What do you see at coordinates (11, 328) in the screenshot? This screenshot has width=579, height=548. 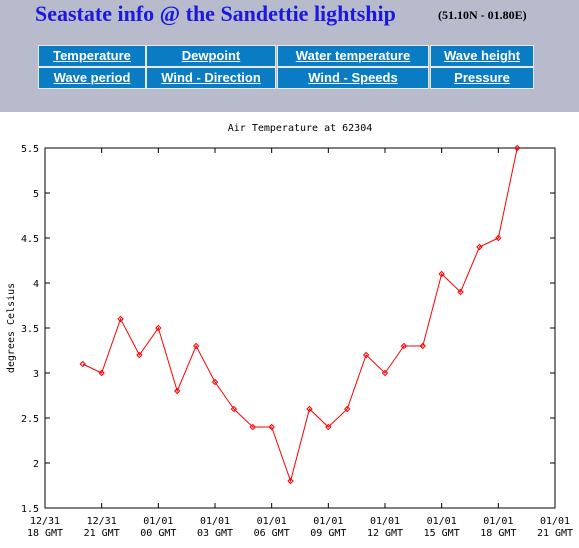 I see `y-axis-label: degrees Celsius` at bounding box center [11, 328].